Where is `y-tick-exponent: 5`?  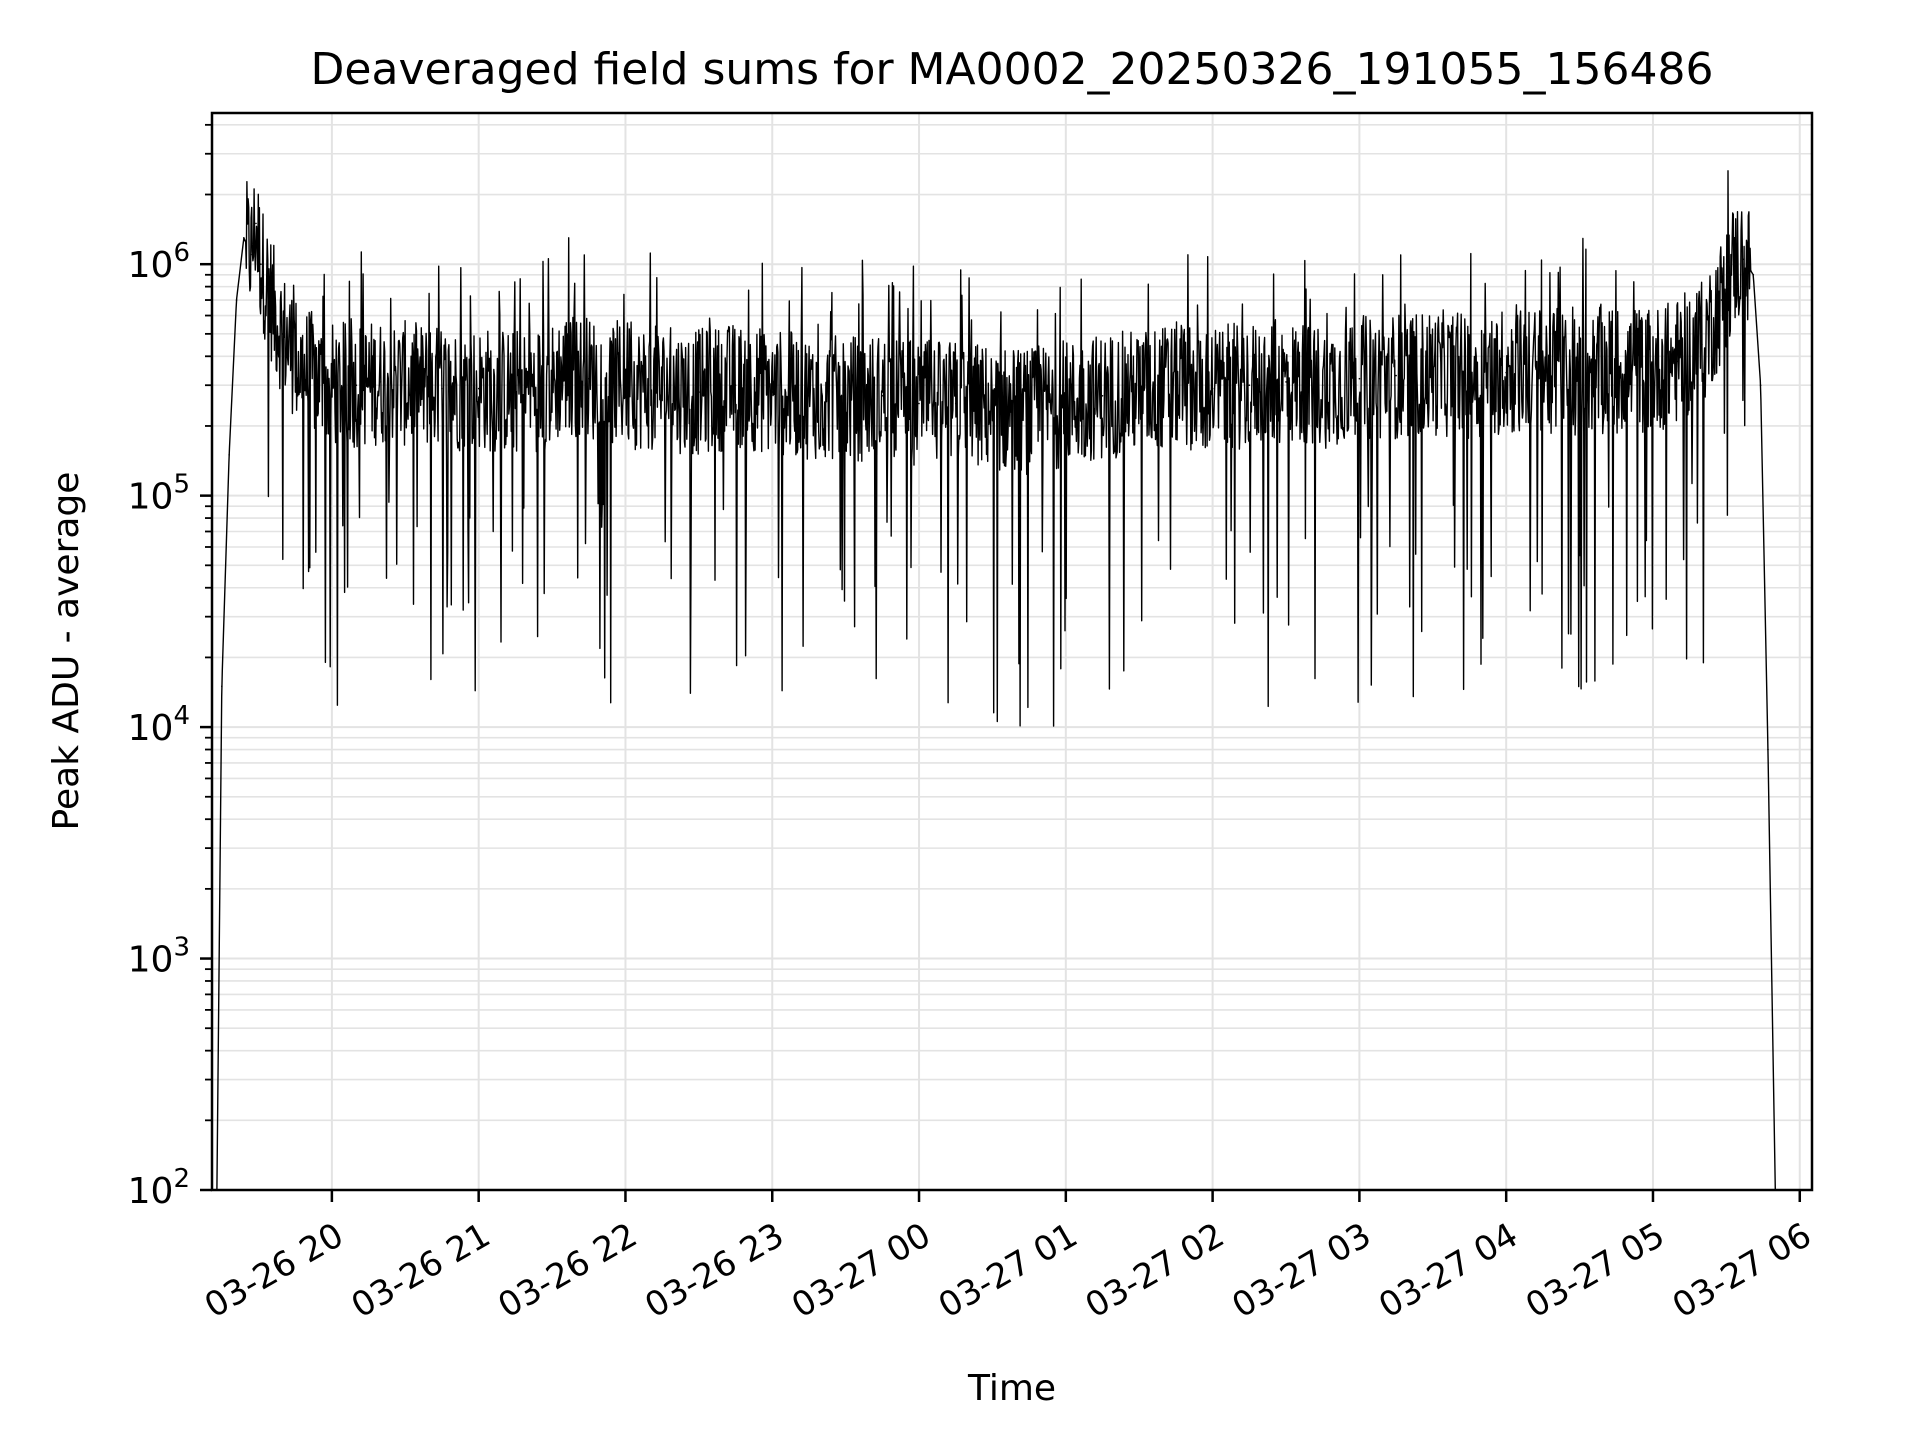 y-tick-exponent: 5 is located at coordinates (181, 485).